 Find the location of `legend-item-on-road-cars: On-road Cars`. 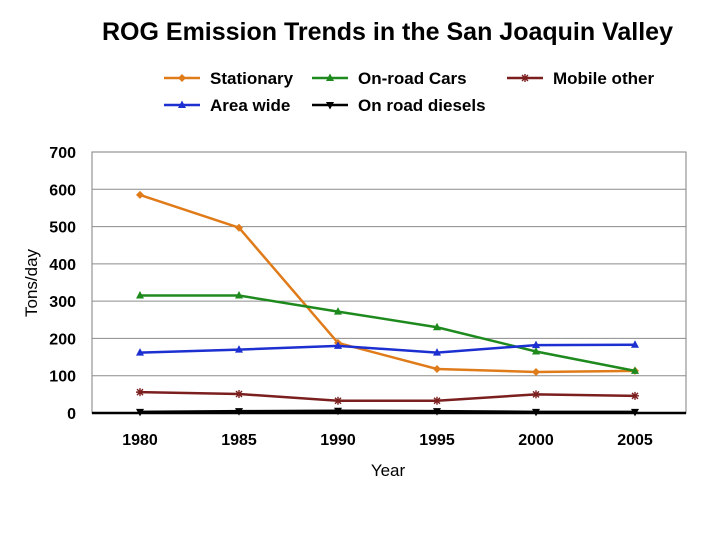

legend-item-on-road-cars: On-road Cars is located at coordinates (389, 78).